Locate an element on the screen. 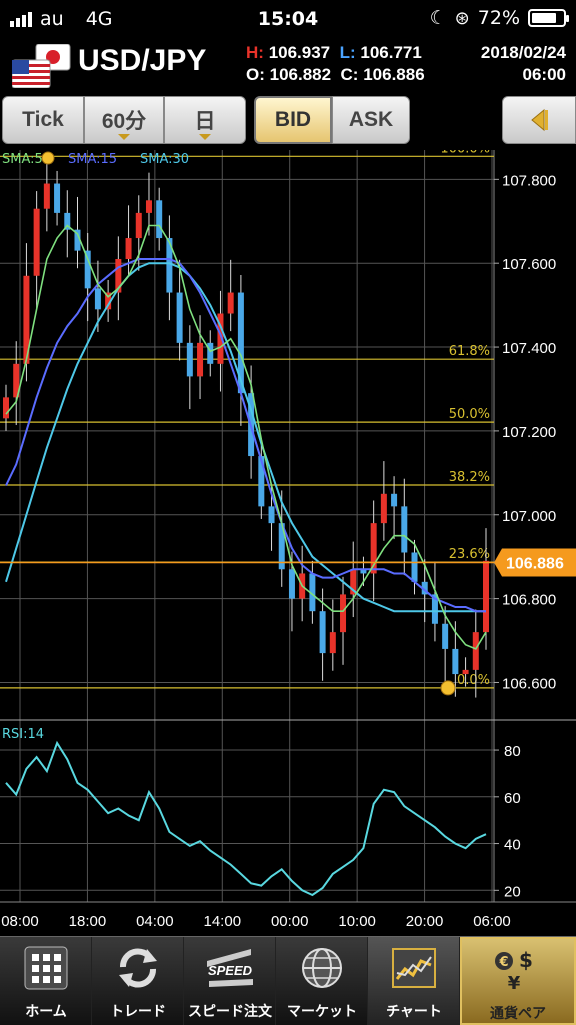 Image resolution: width=576 pixels, height=1025 pixels. high-key: H: is located at coordinates (255, 52).